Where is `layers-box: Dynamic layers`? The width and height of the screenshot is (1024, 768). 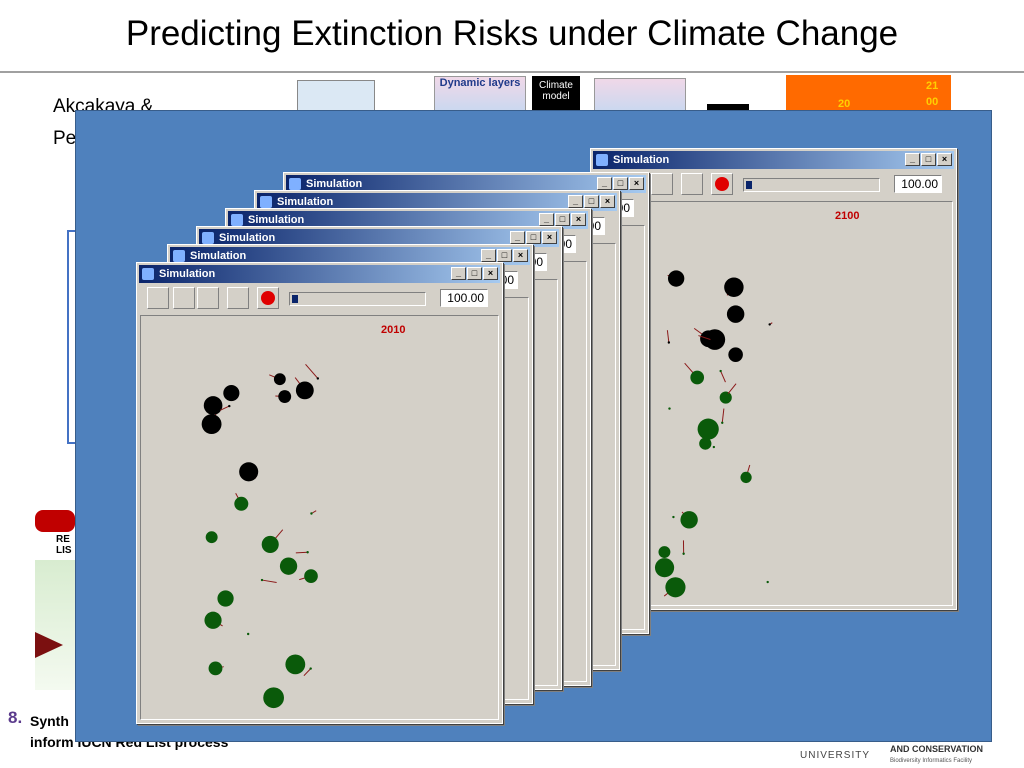
layers-box: Dynamic layers is located at coordinates (480, 95).